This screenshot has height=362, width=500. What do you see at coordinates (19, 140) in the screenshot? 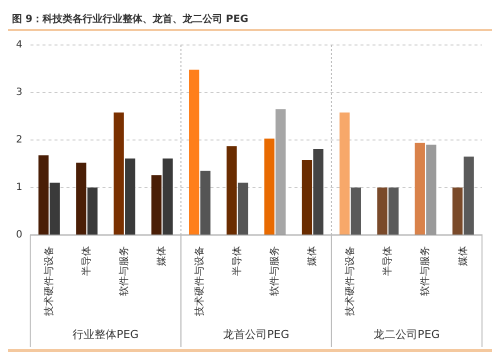
I see `y-tick-label: 2` at bounding box center [19, 140].